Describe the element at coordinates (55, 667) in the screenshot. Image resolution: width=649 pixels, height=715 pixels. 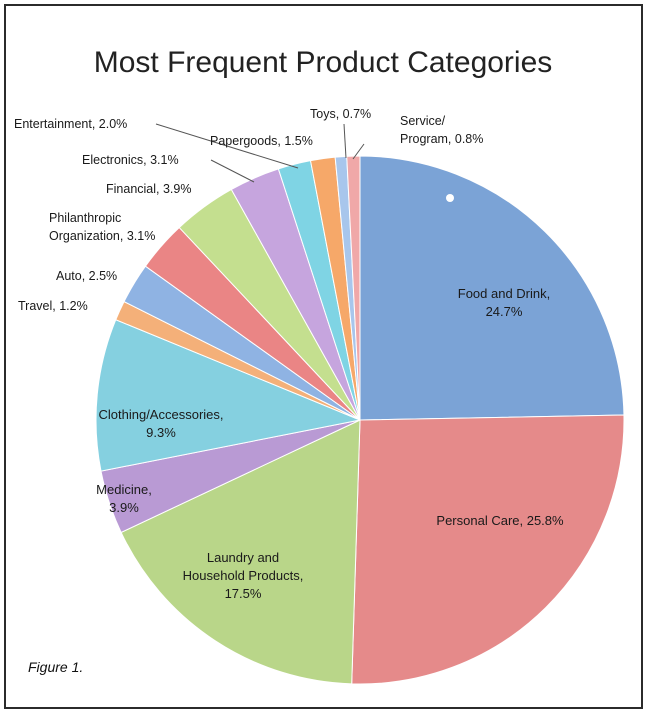
I see `figure-caption: Figure 1.` at that location.